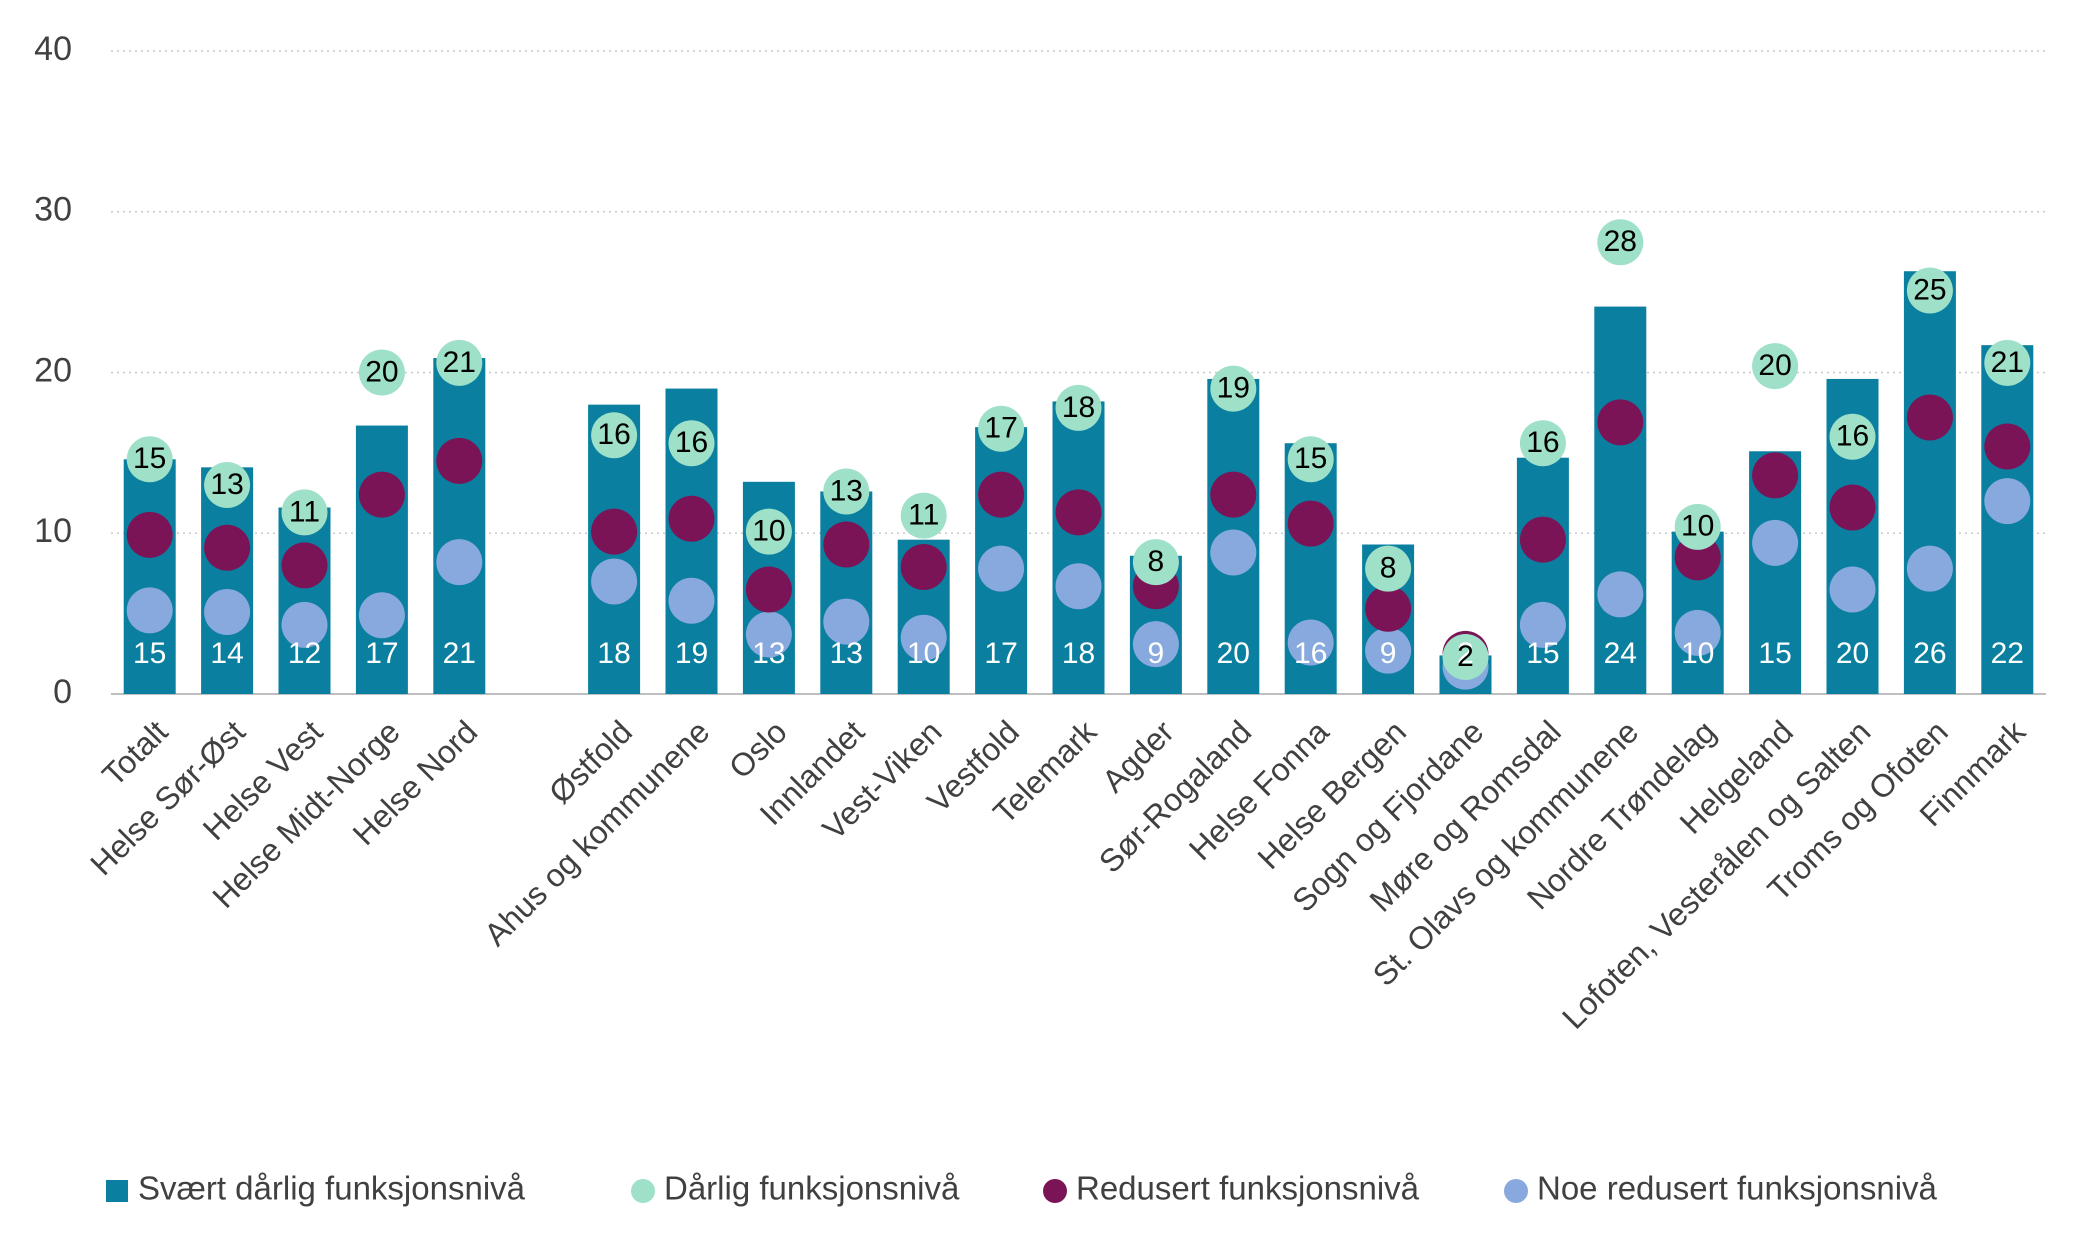  I want to click on data-label: 28, so click(1620, 241).